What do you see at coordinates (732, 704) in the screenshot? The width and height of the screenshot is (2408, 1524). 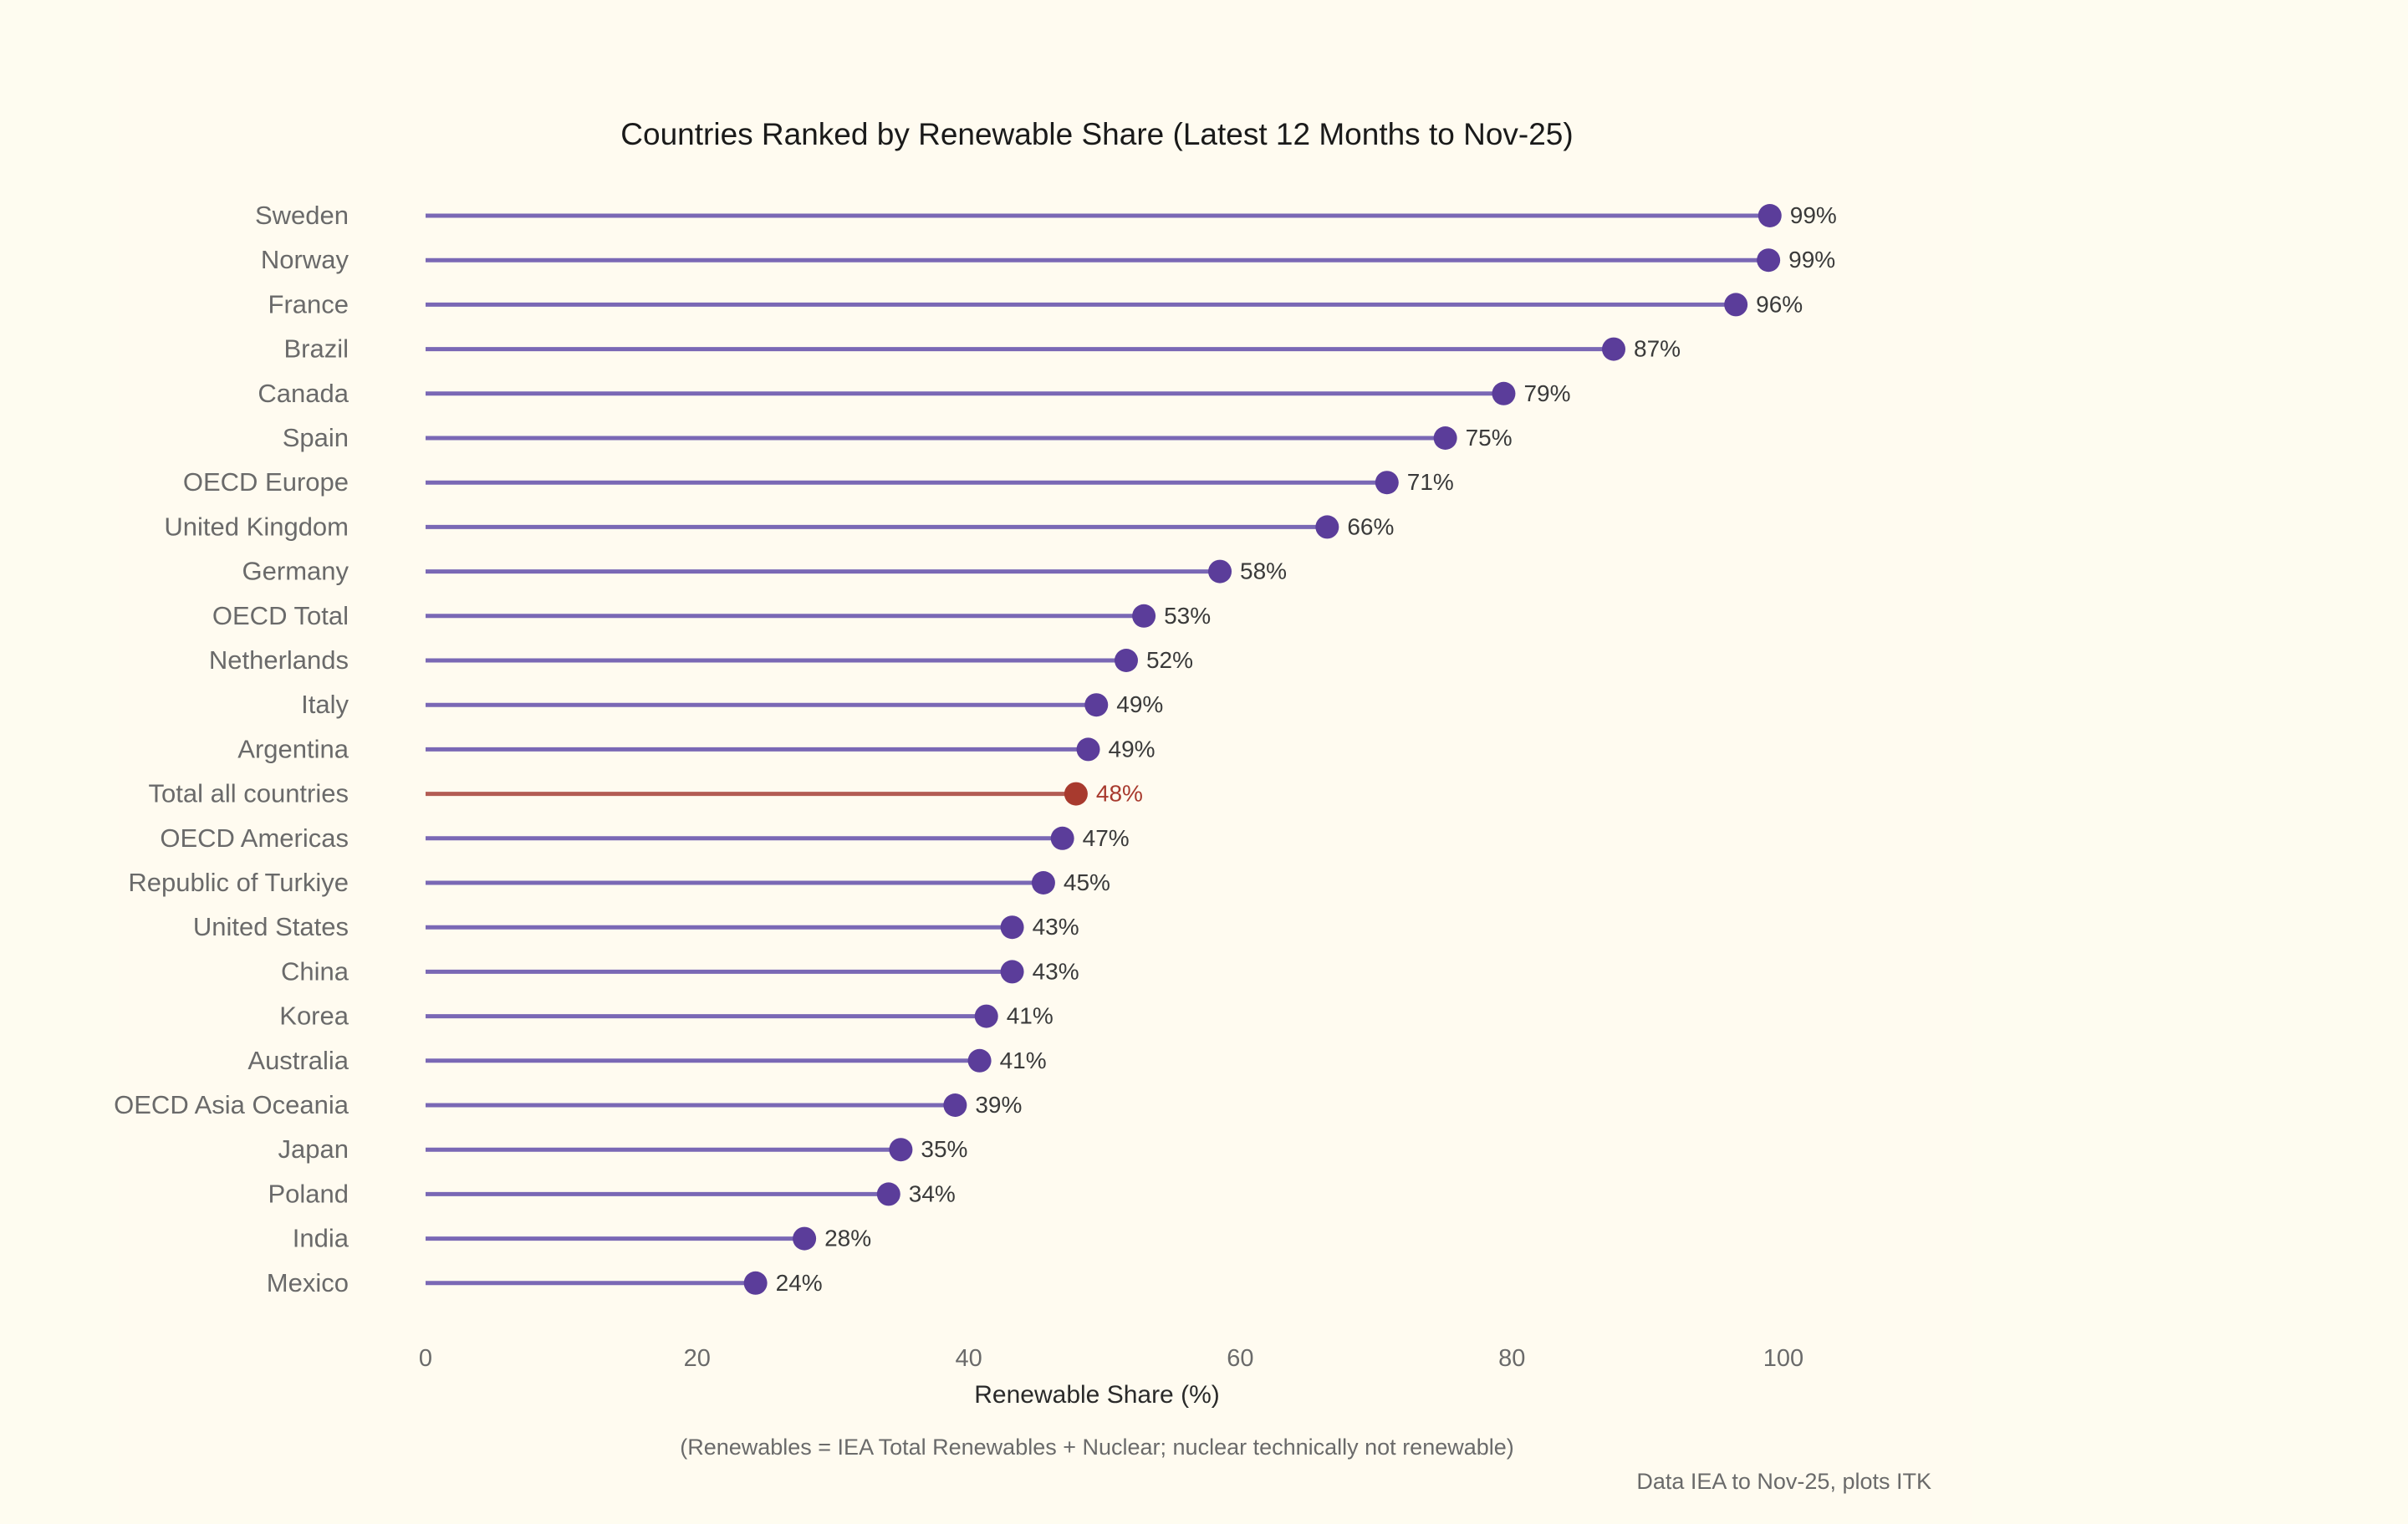 I see `row-italy: Italy 49%` at bounding box center [732, 704].